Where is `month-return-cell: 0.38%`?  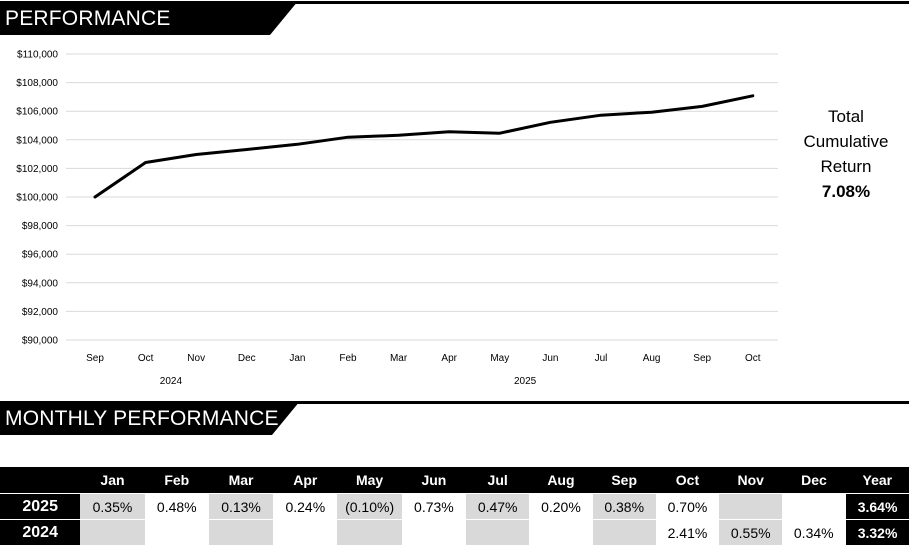 month-return-cell: 0.38% is located at coordinates (624, 506).